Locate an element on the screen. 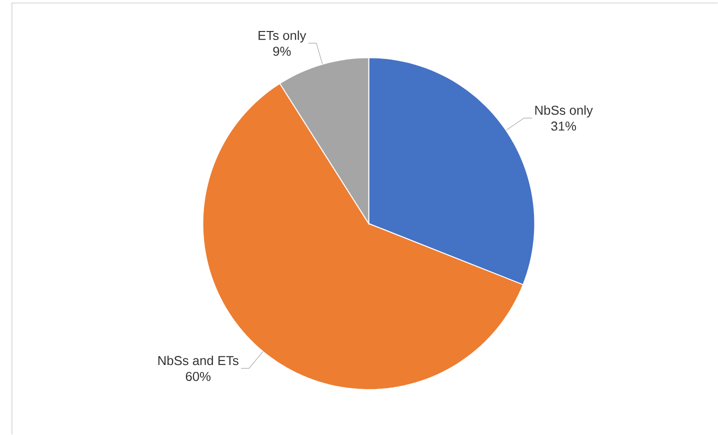  data-label: 9% is located at coordinates (282, 51).